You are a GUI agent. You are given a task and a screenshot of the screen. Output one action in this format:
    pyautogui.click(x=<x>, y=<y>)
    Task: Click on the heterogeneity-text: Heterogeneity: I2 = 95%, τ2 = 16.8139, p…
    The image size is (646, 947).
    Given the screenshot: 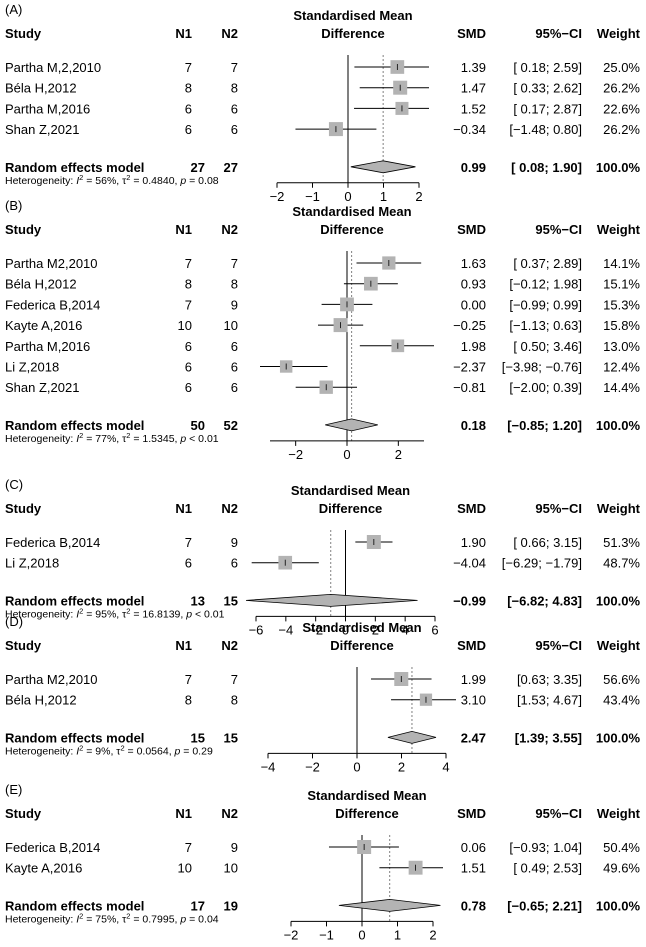 What is the action you would take?
    pyautogui.click(x=115, y=613)
    